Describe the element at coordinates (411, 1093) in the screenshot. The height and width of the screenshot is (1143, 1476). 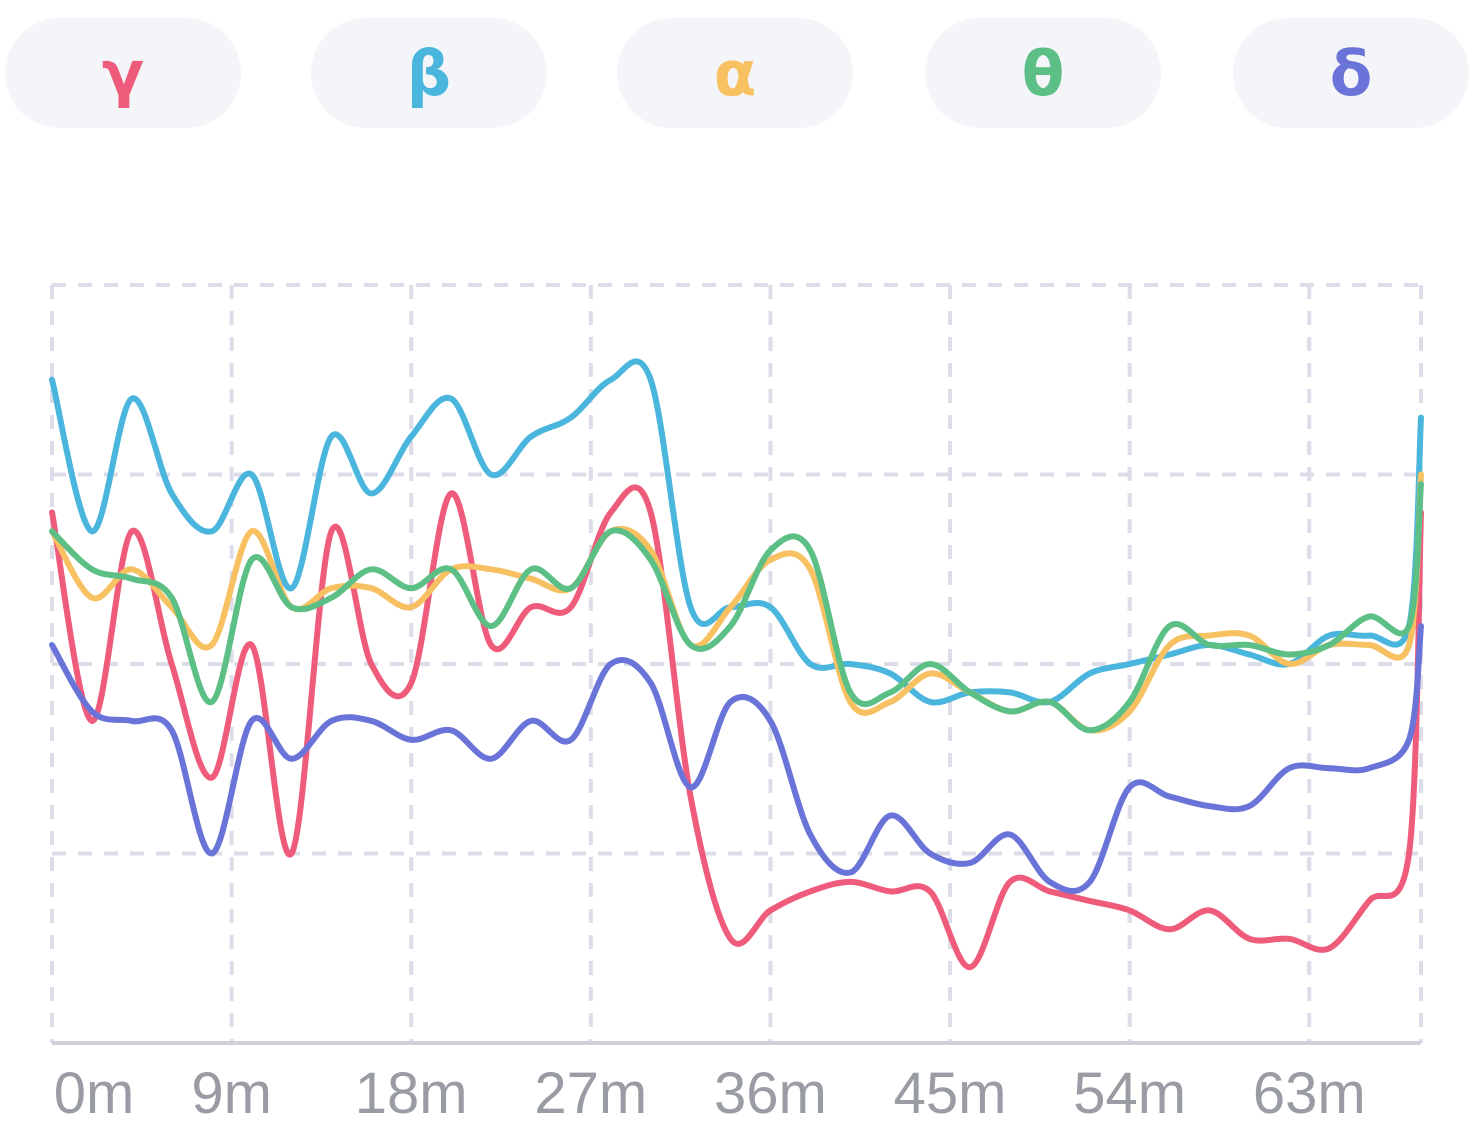
I see `x-tick-label: 18m` at that location.